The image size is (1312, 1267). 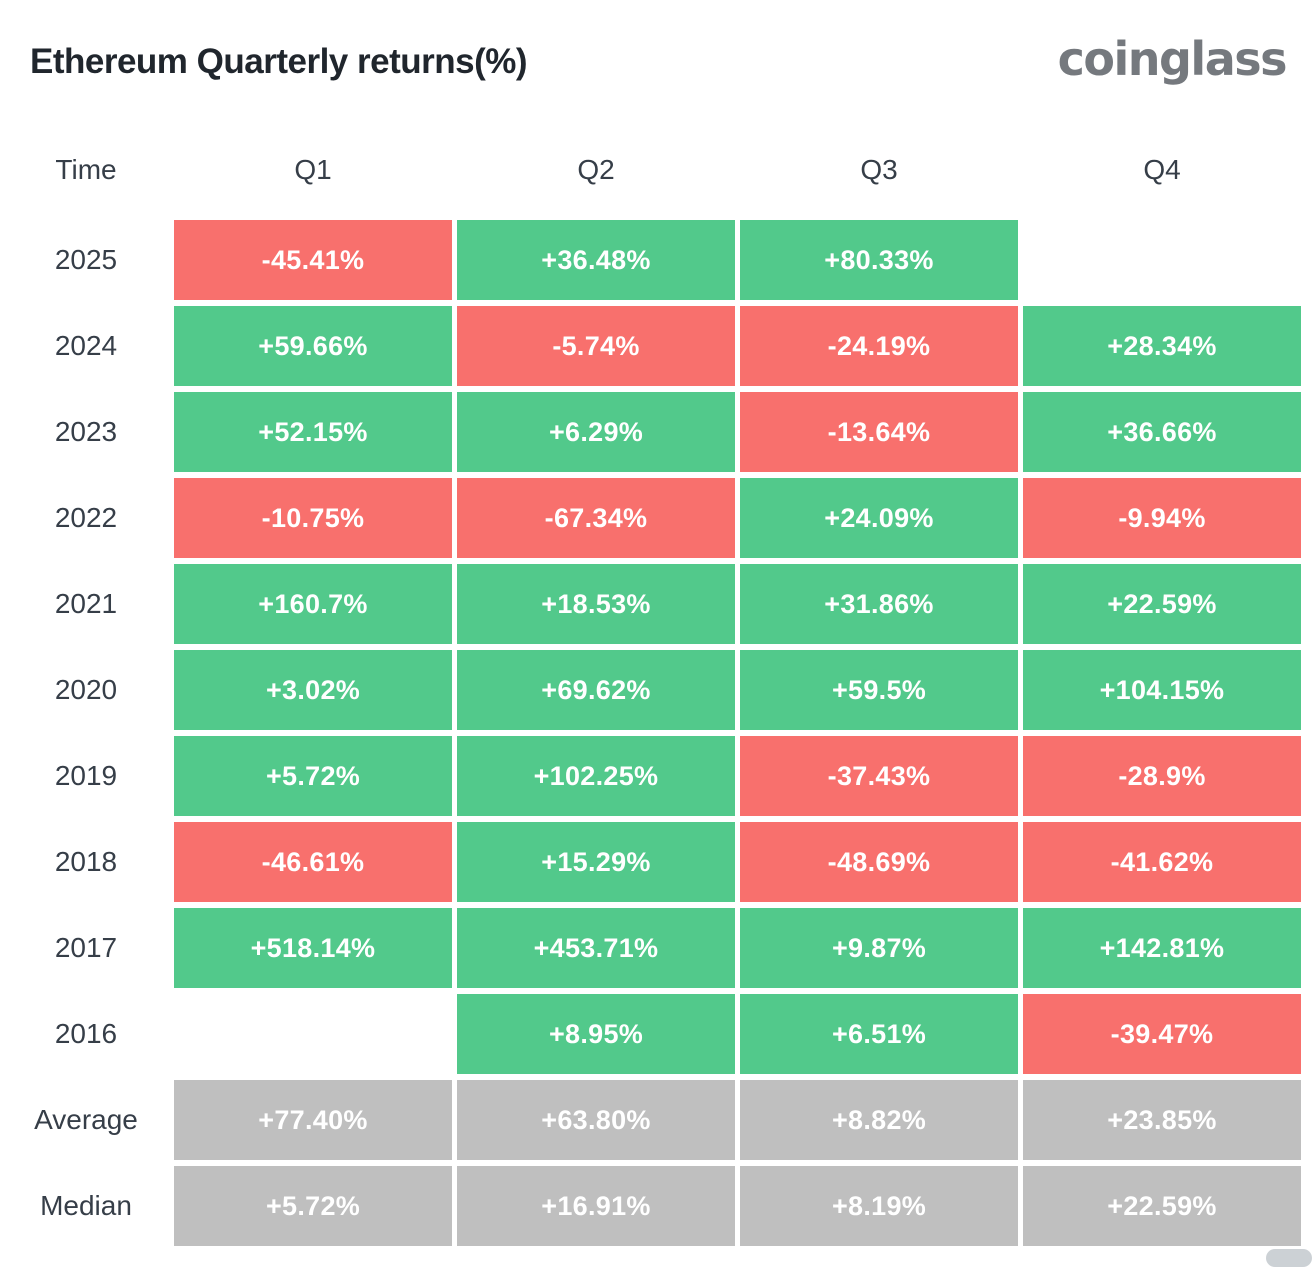 What do you see at coordinates (313, 690) in the screenshot?
I see `return-cell: +3.02%` at bounding box center [313, 690].